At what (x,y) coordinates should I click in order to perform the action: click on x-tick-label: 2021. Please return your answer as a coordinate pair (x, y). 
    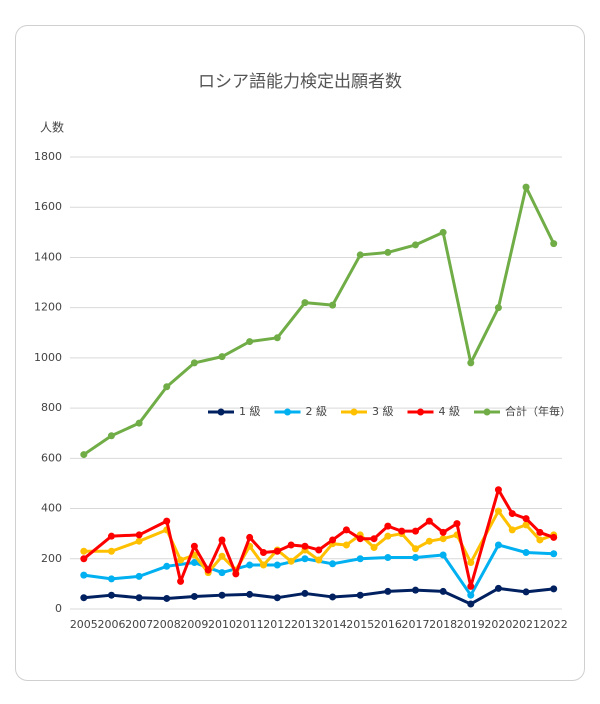
    Looking at the image, I should click on (526, 624).